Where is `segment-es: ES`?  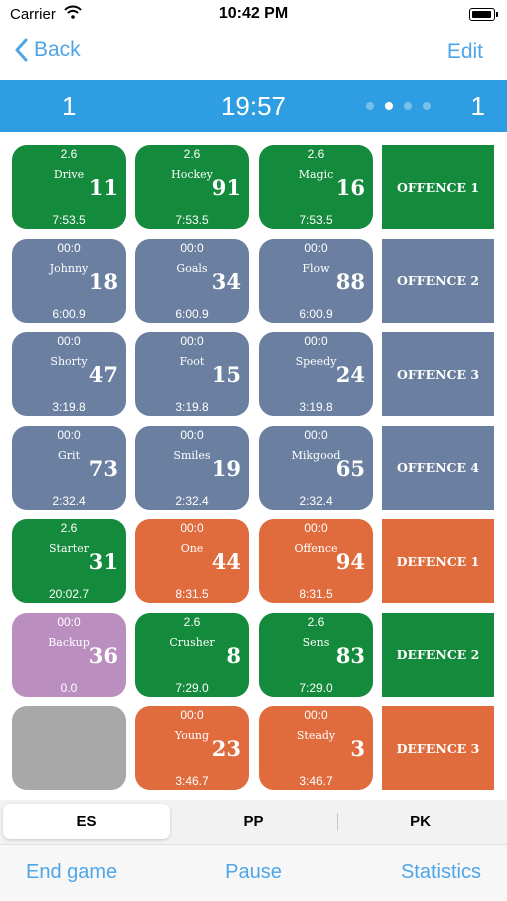
segment-es: ES is located at coordinates (86, 821).